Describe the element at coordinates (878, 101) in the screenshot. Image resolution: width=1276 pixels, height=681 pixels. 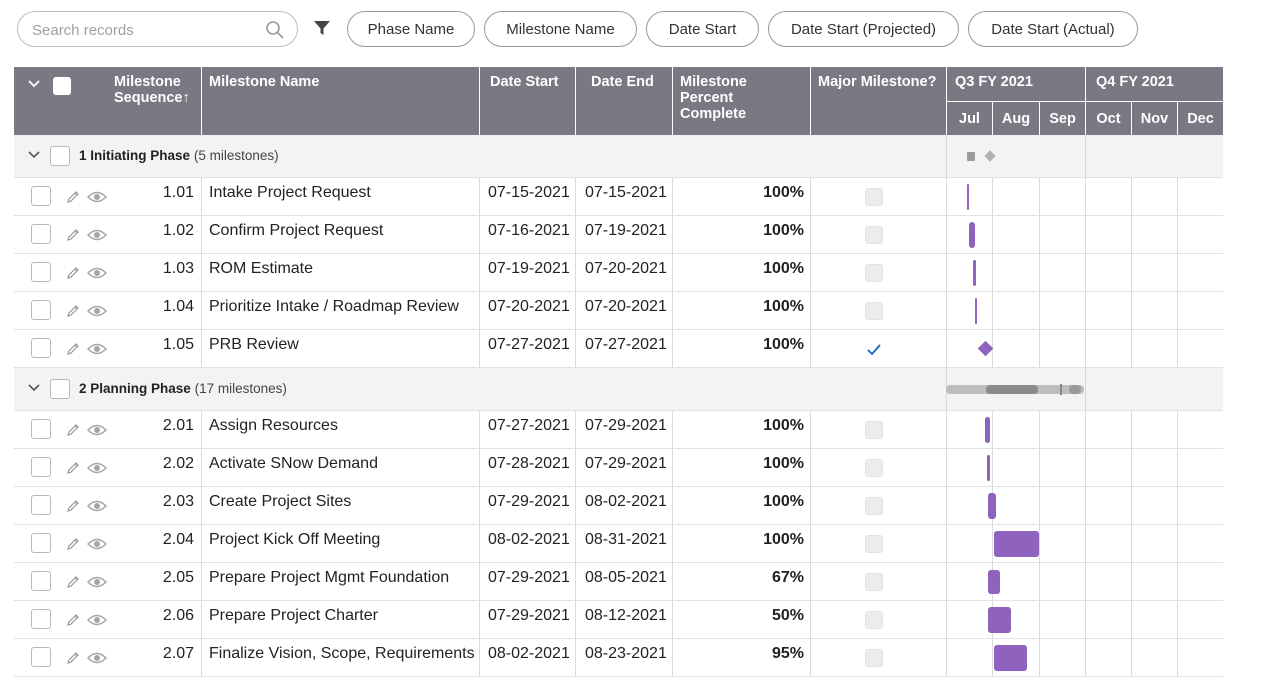
I see `header-major-milestone: Major Milestone?` at that location.